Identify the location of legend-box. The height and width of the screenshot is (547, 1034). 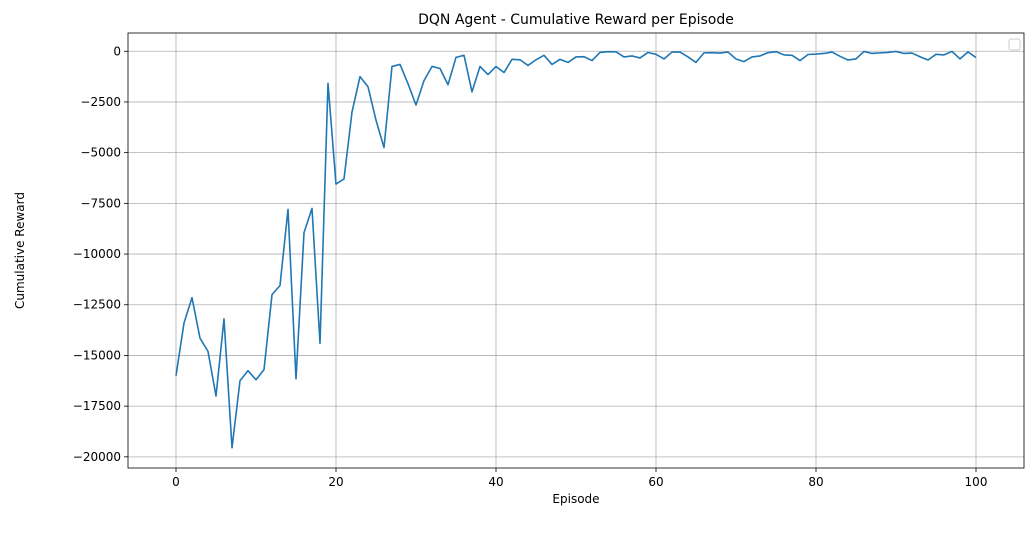
(1014, 44).